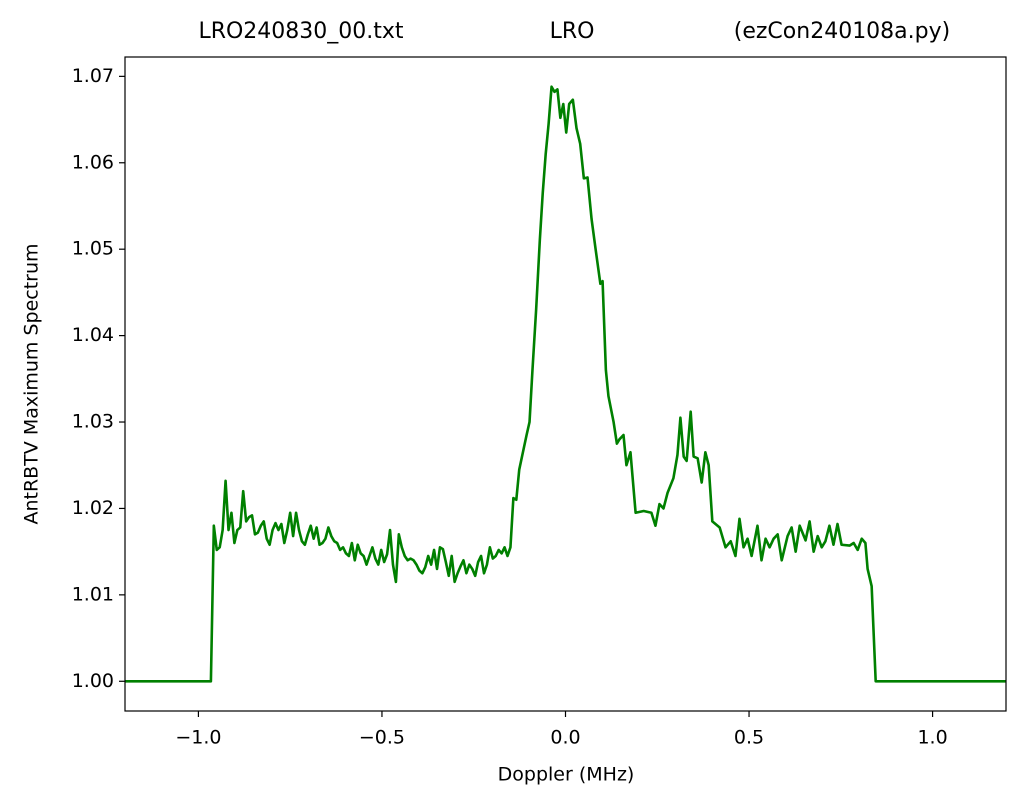 The height and width of the screenshot is (807, 1024). I want to click on title-left: LRO240830_00.txt, so click(300, 31).